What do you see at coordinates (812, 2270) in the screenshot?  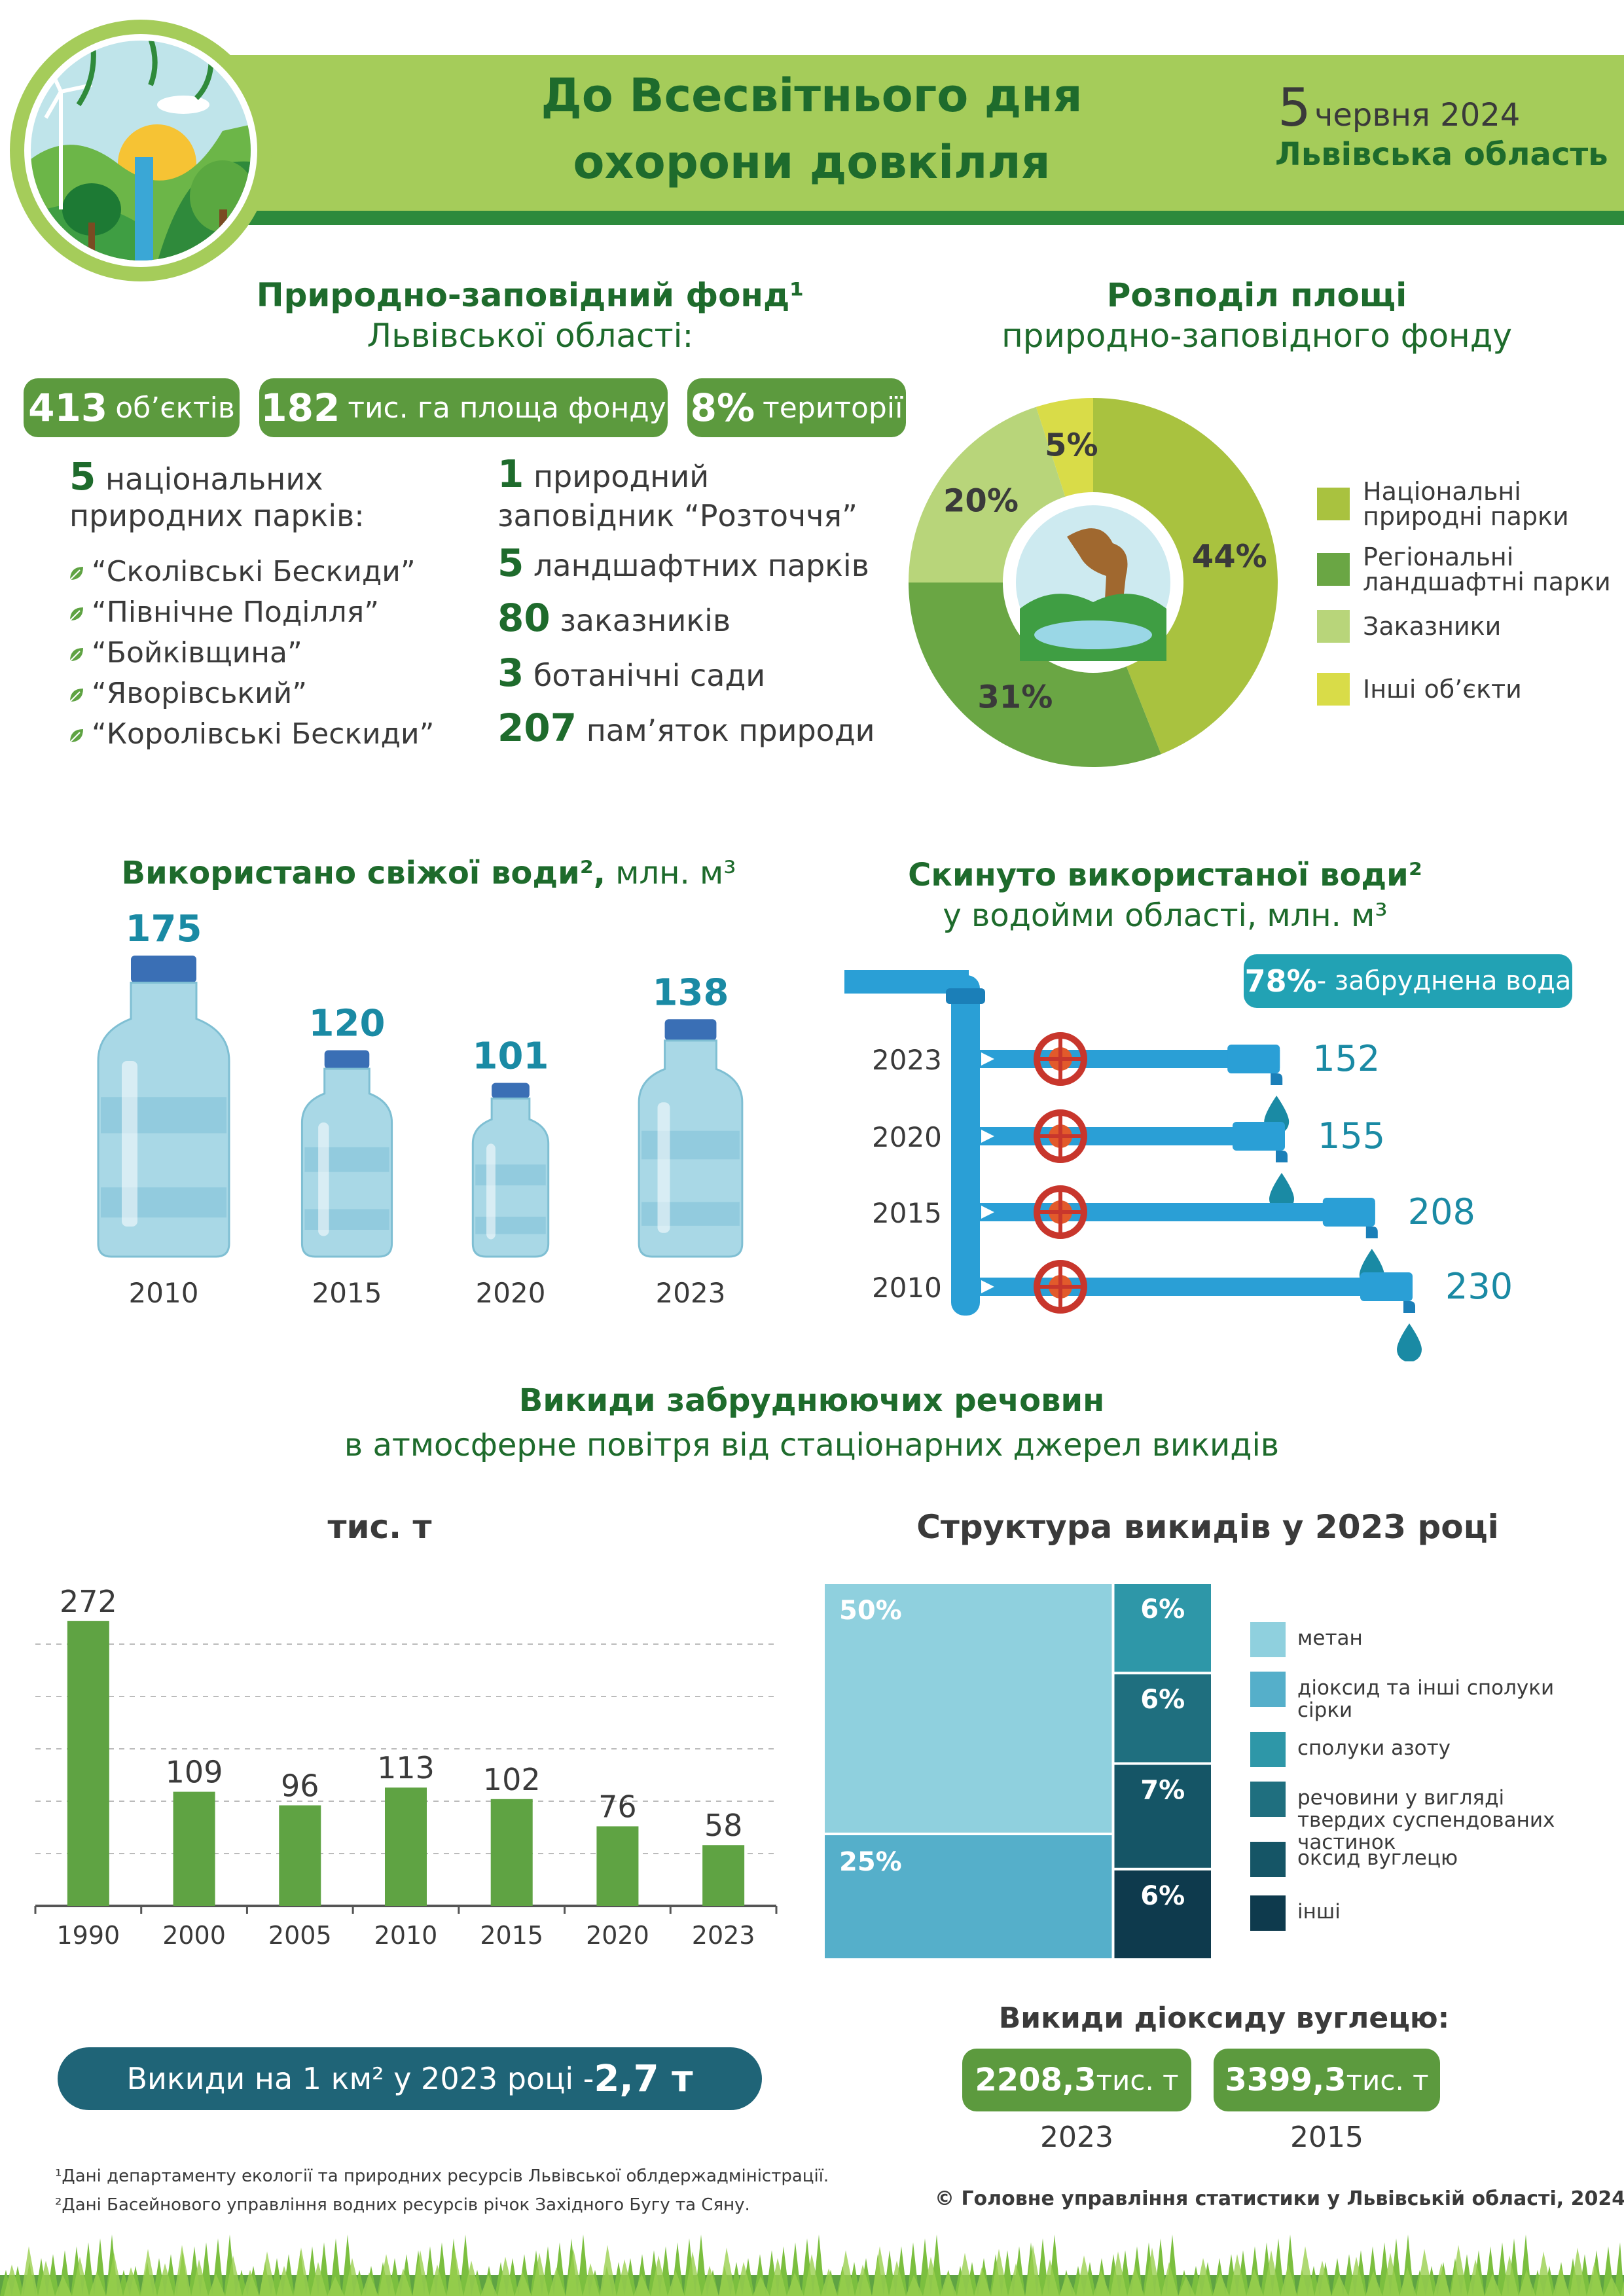 I see `grass-blades-light` at bounding box center [812, 2270].